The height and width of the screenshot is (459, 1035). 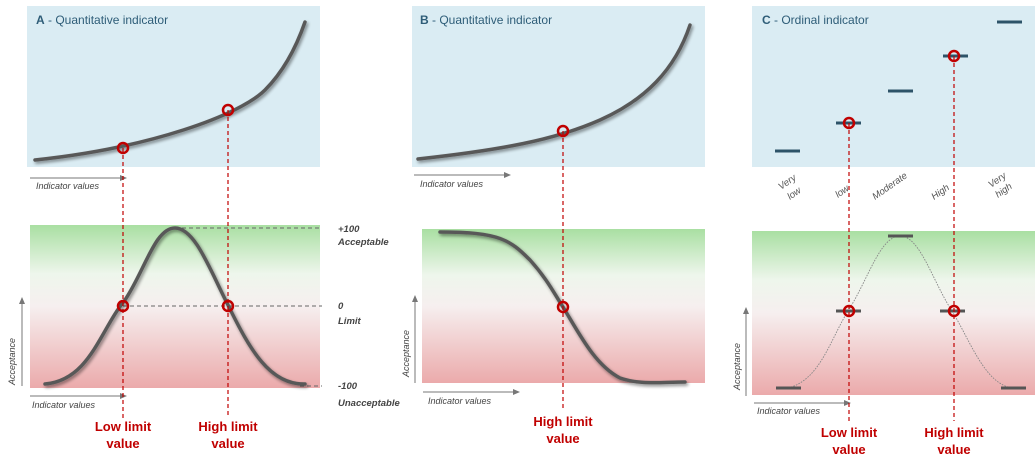 What do you see at coordinates (122, 443) in the screenshot?
I see `panel-a-low-limit-label-line2: value` at bounding box center [122, 443].